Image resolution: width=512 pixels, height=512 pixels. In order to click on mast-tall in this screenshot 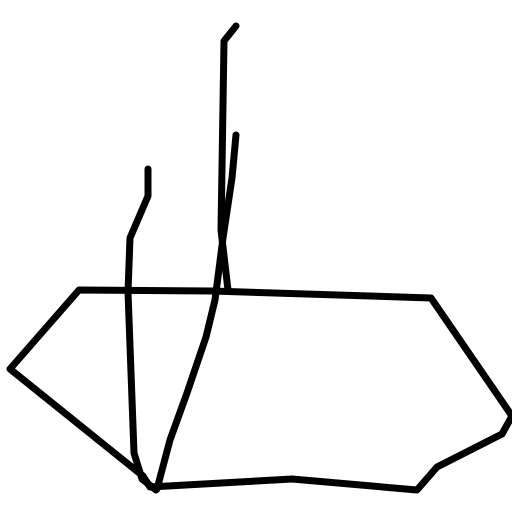, I will do `click(228, 158)`.